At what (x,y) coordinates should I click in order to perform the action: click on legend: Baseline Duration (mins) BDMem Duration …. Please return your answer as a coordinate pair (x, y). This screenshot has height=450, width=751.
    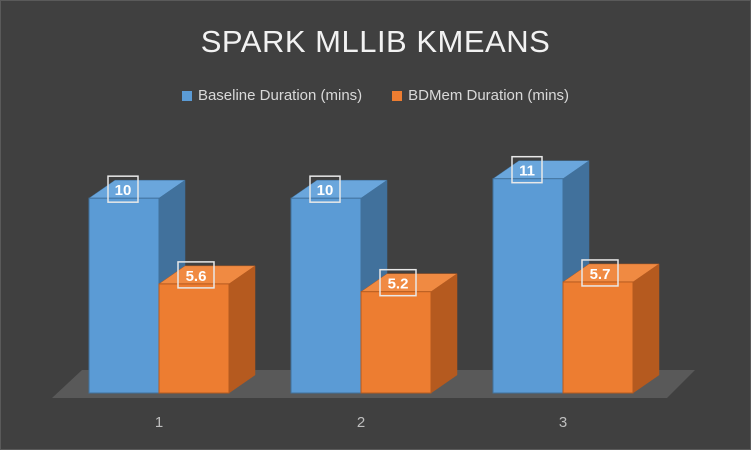
    Looking at the image, I should click on (375, 95).